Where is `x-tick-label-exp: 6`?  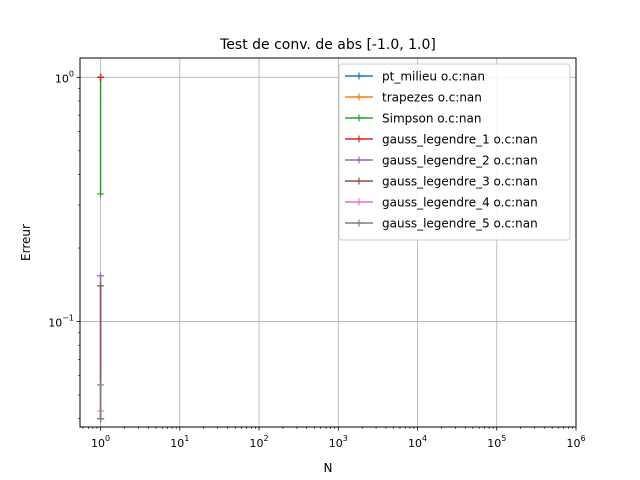
x-tick-label-exp: 6 is located at coordinates (582, 438).